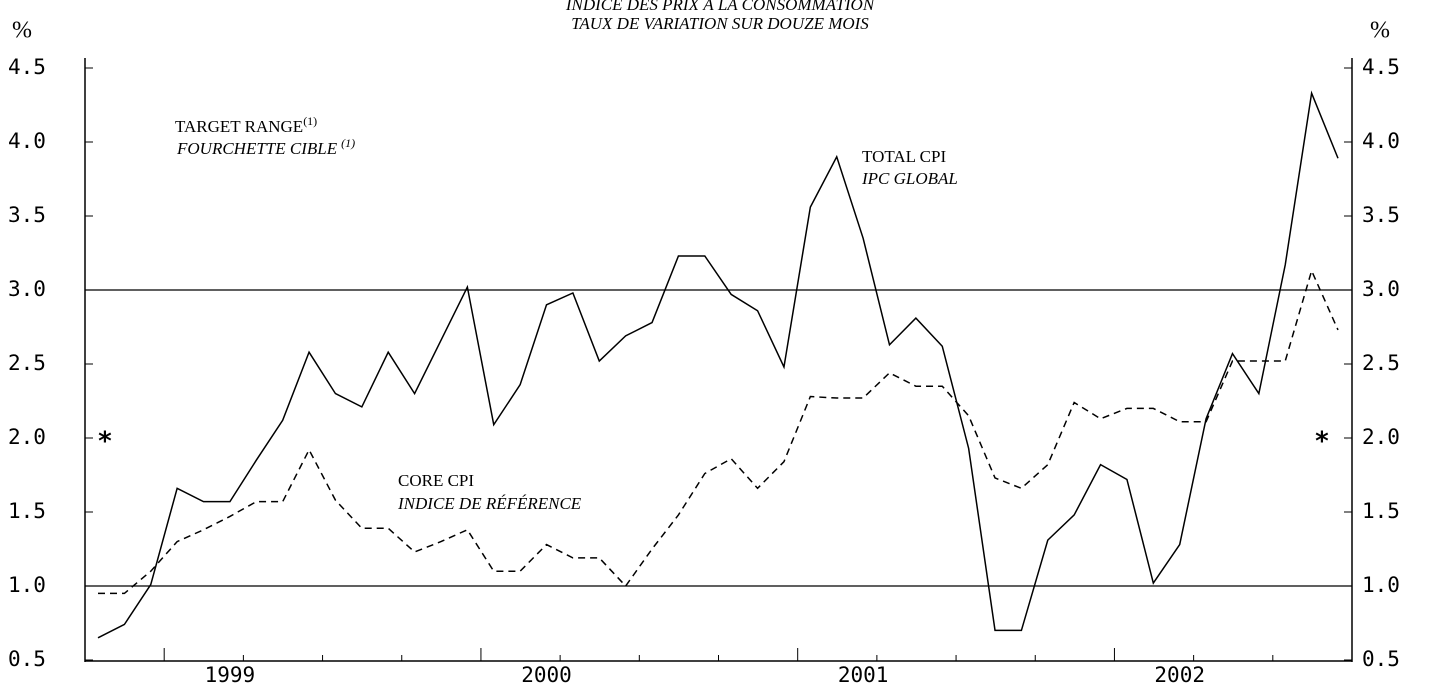  Describe the element at coordinates (909, 178) in the screenshot. I see `series-label-fr: IPC GLOBAL` at that location.